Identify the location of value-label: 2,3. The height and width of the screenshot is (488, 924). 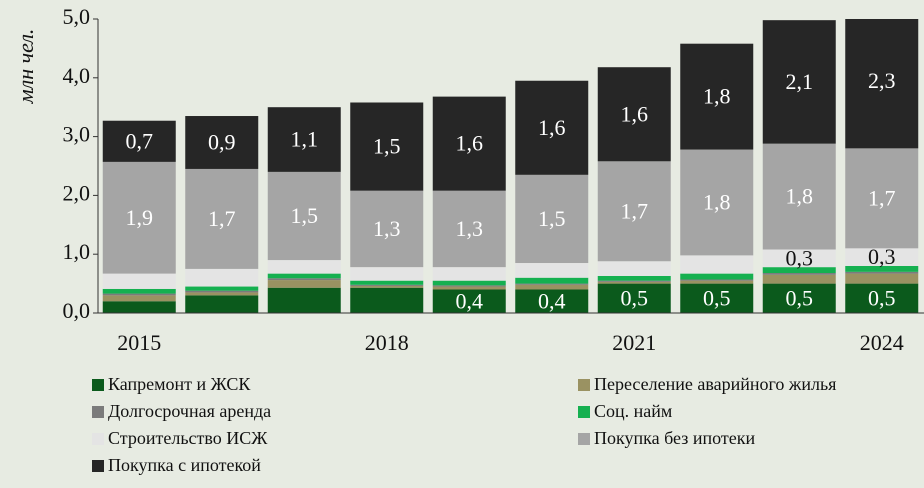
(882, 80).